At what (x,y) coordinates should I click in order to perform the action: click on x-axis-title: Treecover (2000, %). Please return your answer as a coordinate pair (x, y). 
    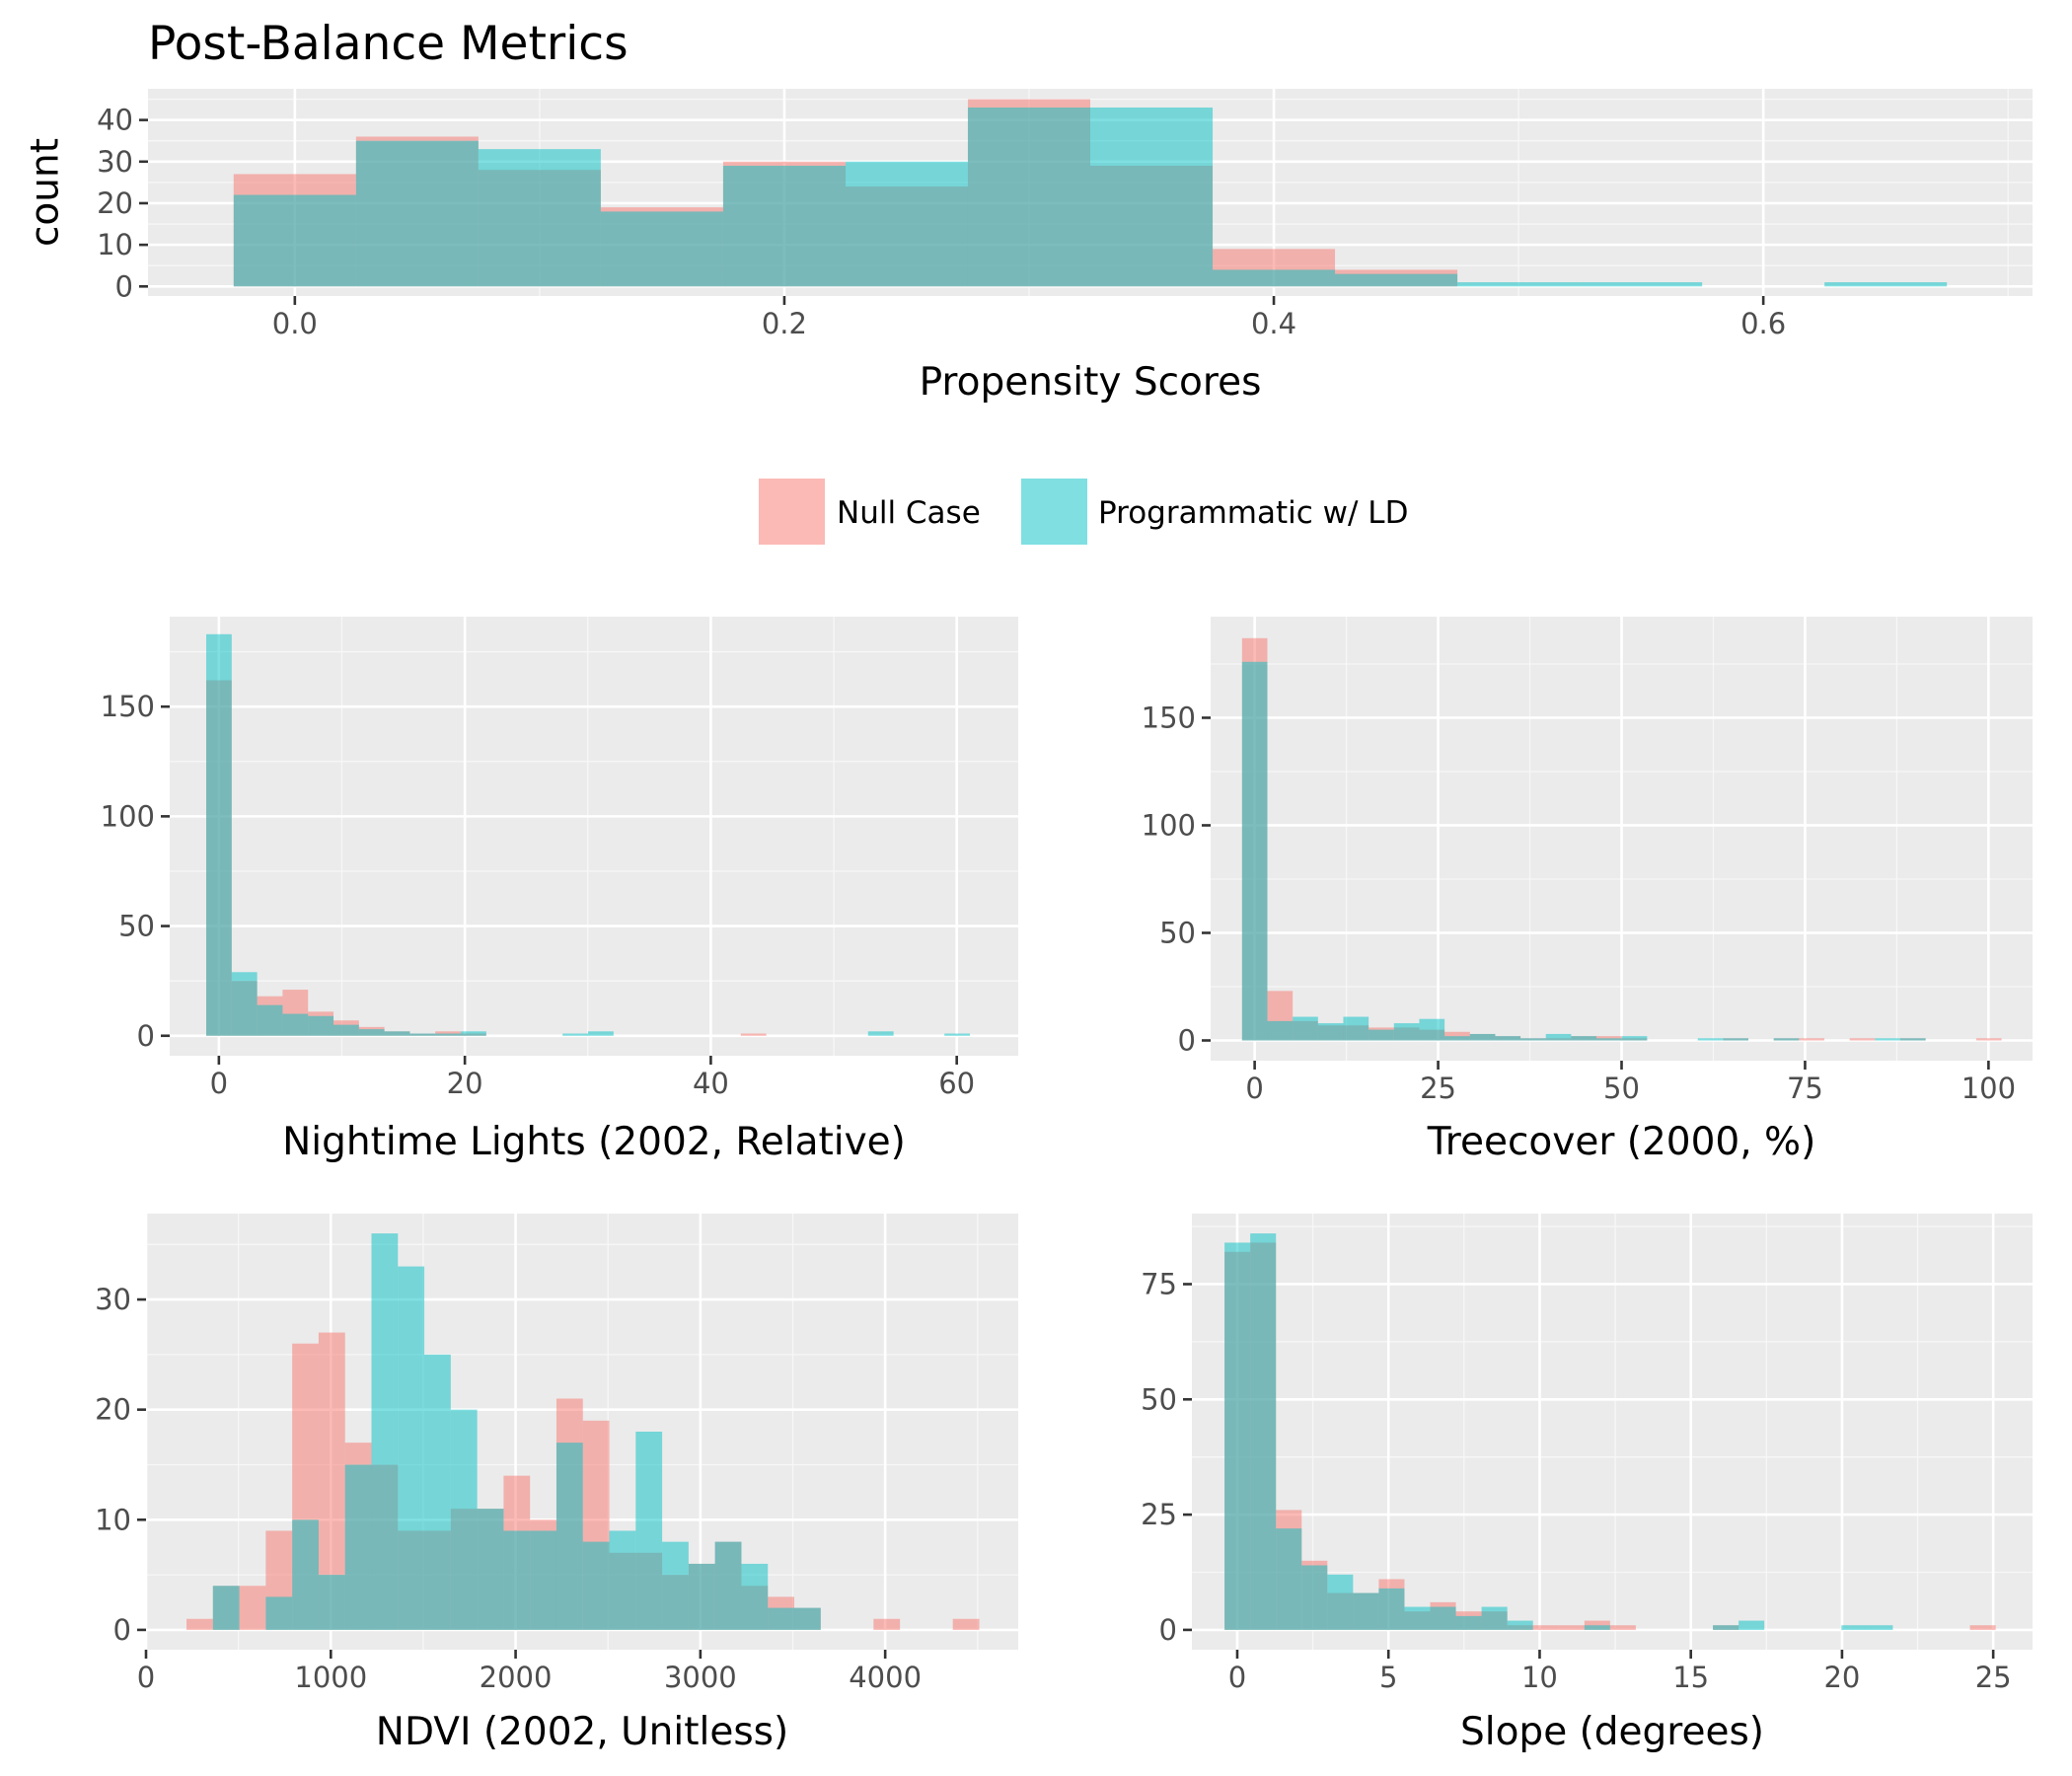
    Looking at the image, I should click on (1622, 1142).